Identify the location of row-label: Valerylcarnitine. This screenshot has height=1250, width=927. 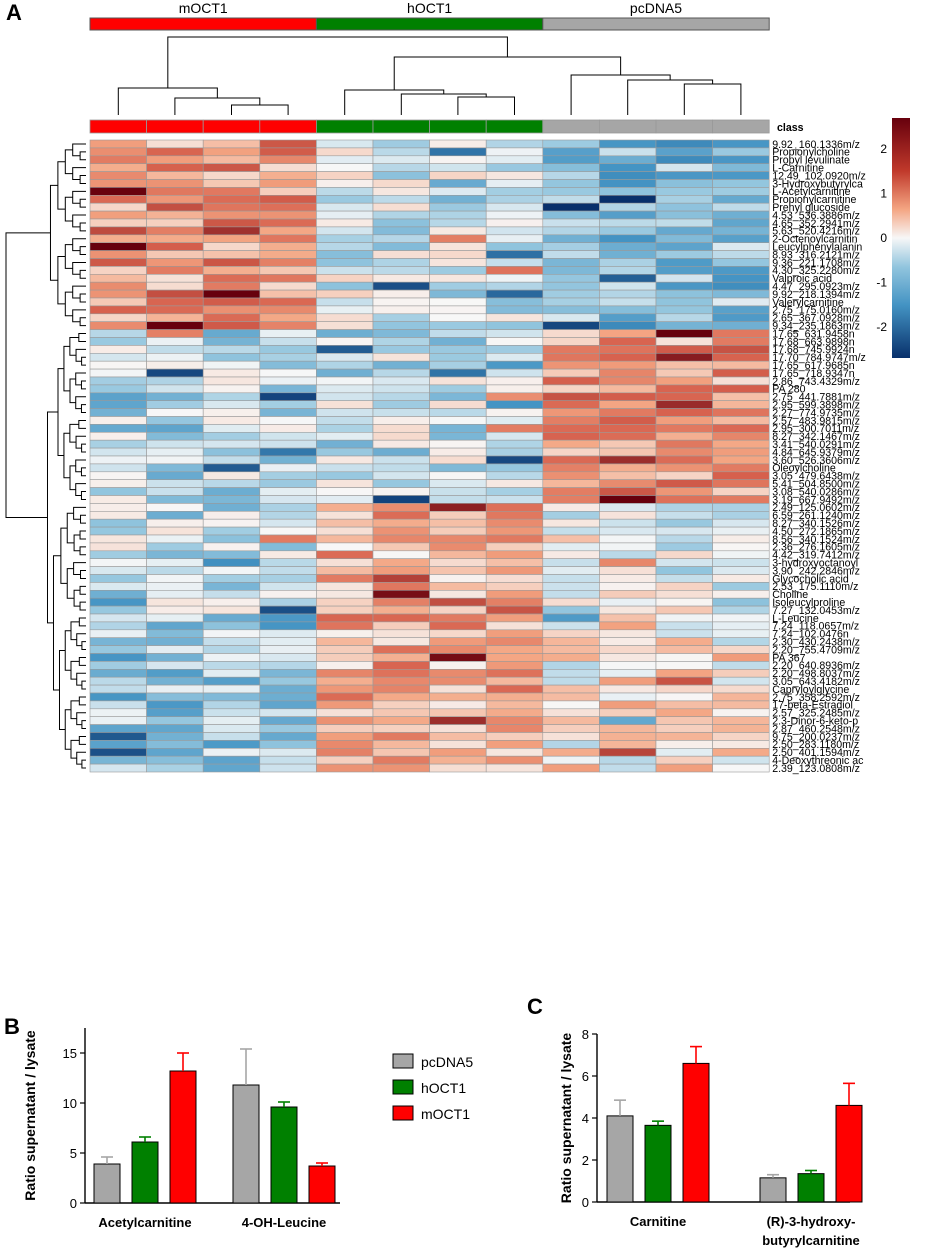
(808, 303).